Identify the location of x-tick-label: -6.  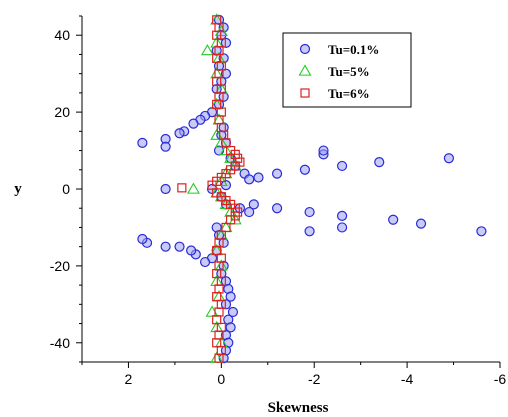
(500, 379).